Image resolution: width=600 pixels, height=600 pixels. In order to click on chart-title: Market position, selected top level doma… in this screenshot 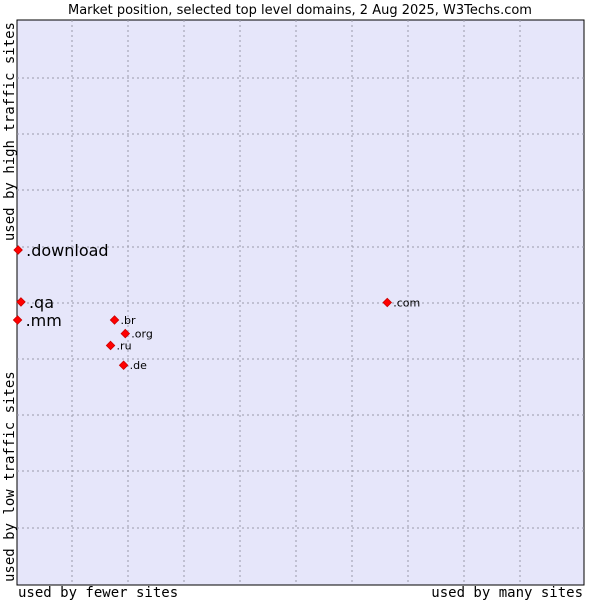, I will do `click(300, 10)`.